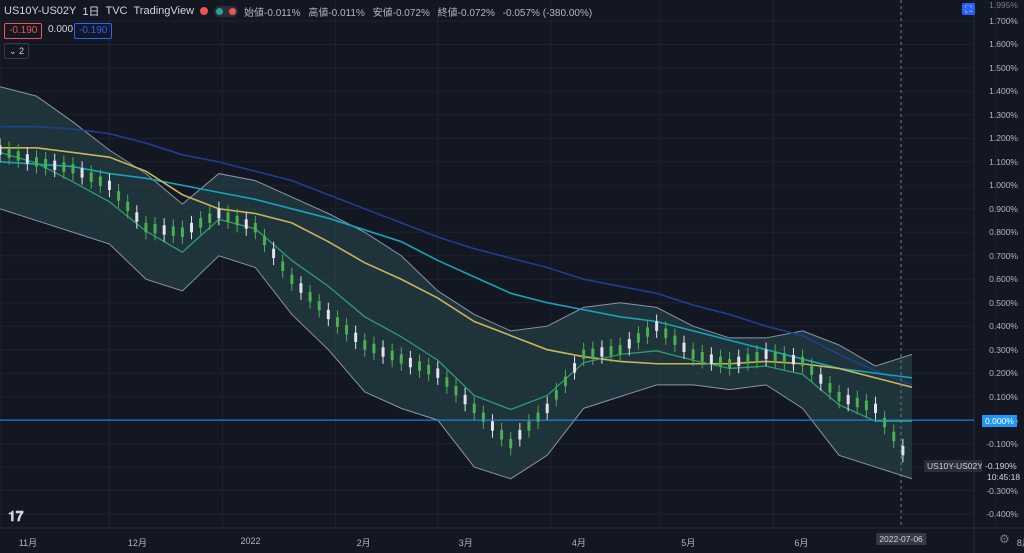 The height and width of the screenshot is (553, 1024). What do you see at coordinates (1003, 44) in the screenshot?
I see `y-axis-tick-label: 1.600%` at bounding box center [1003, 44].